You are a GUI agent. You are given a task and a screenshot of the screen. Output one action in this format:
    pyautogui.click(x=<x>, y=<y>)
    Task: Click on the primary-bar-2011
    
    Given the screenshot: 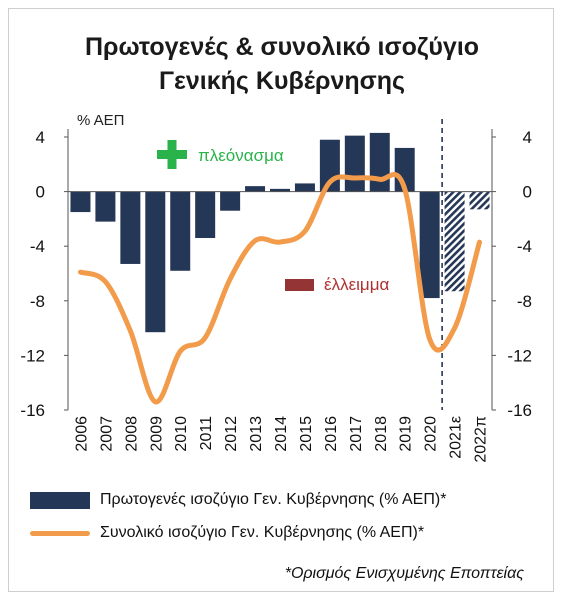 What is the action you would take?
    pyautogui.click(x=205, y=215)
    